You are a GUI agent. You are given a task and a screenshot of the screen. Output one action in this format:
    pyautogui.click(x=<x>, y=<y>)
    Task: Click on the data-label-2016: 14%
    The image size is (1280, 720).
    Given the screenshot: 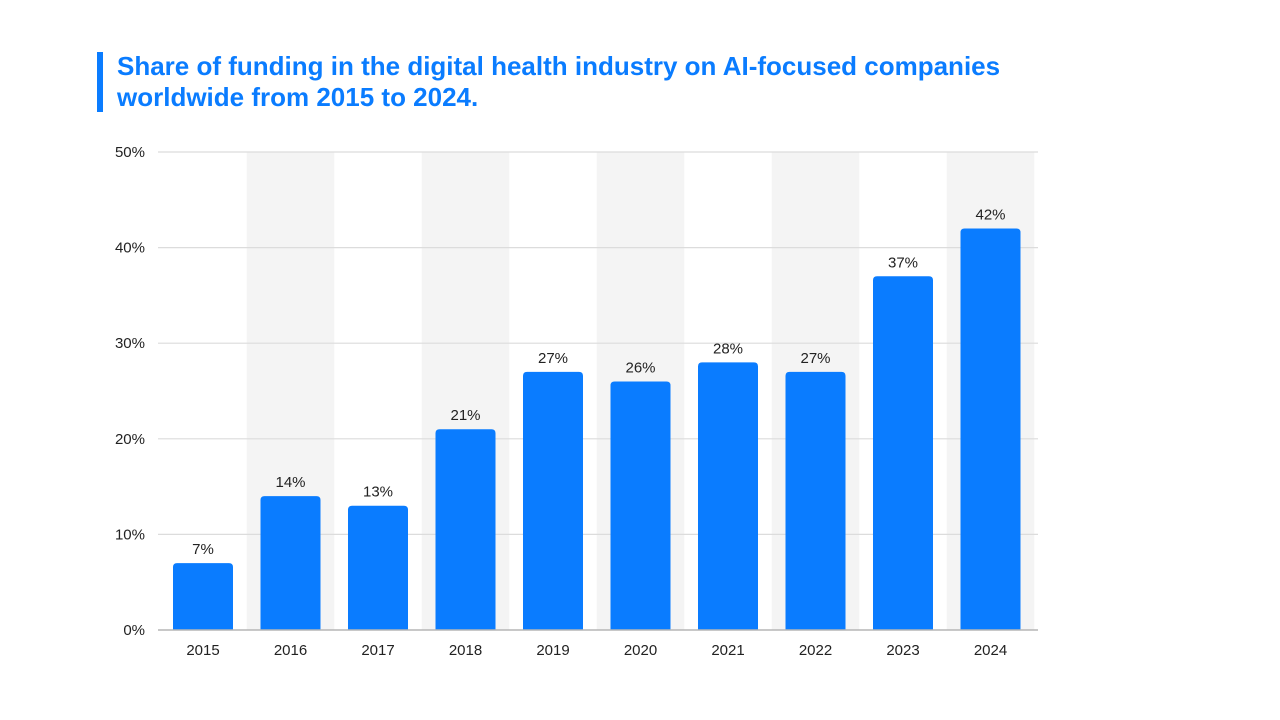 What is the action you would take?
    pyautogui.click(x=290, y=482)
    